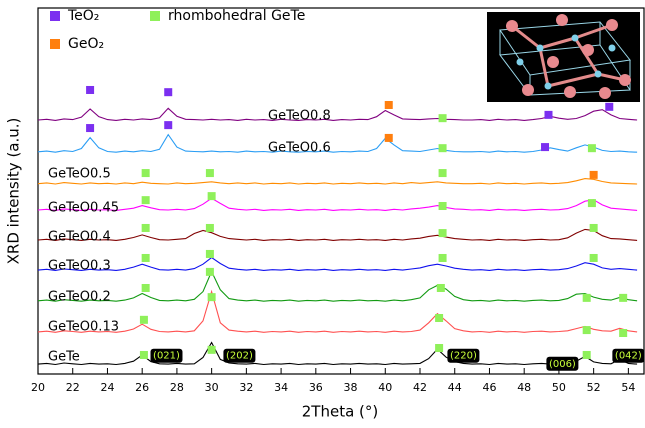 The height and width of the screenshot is (428, 645). Describe the element at coordinates (559, 387) in the screenshot. I see `x-tick-label: 50` at that location.